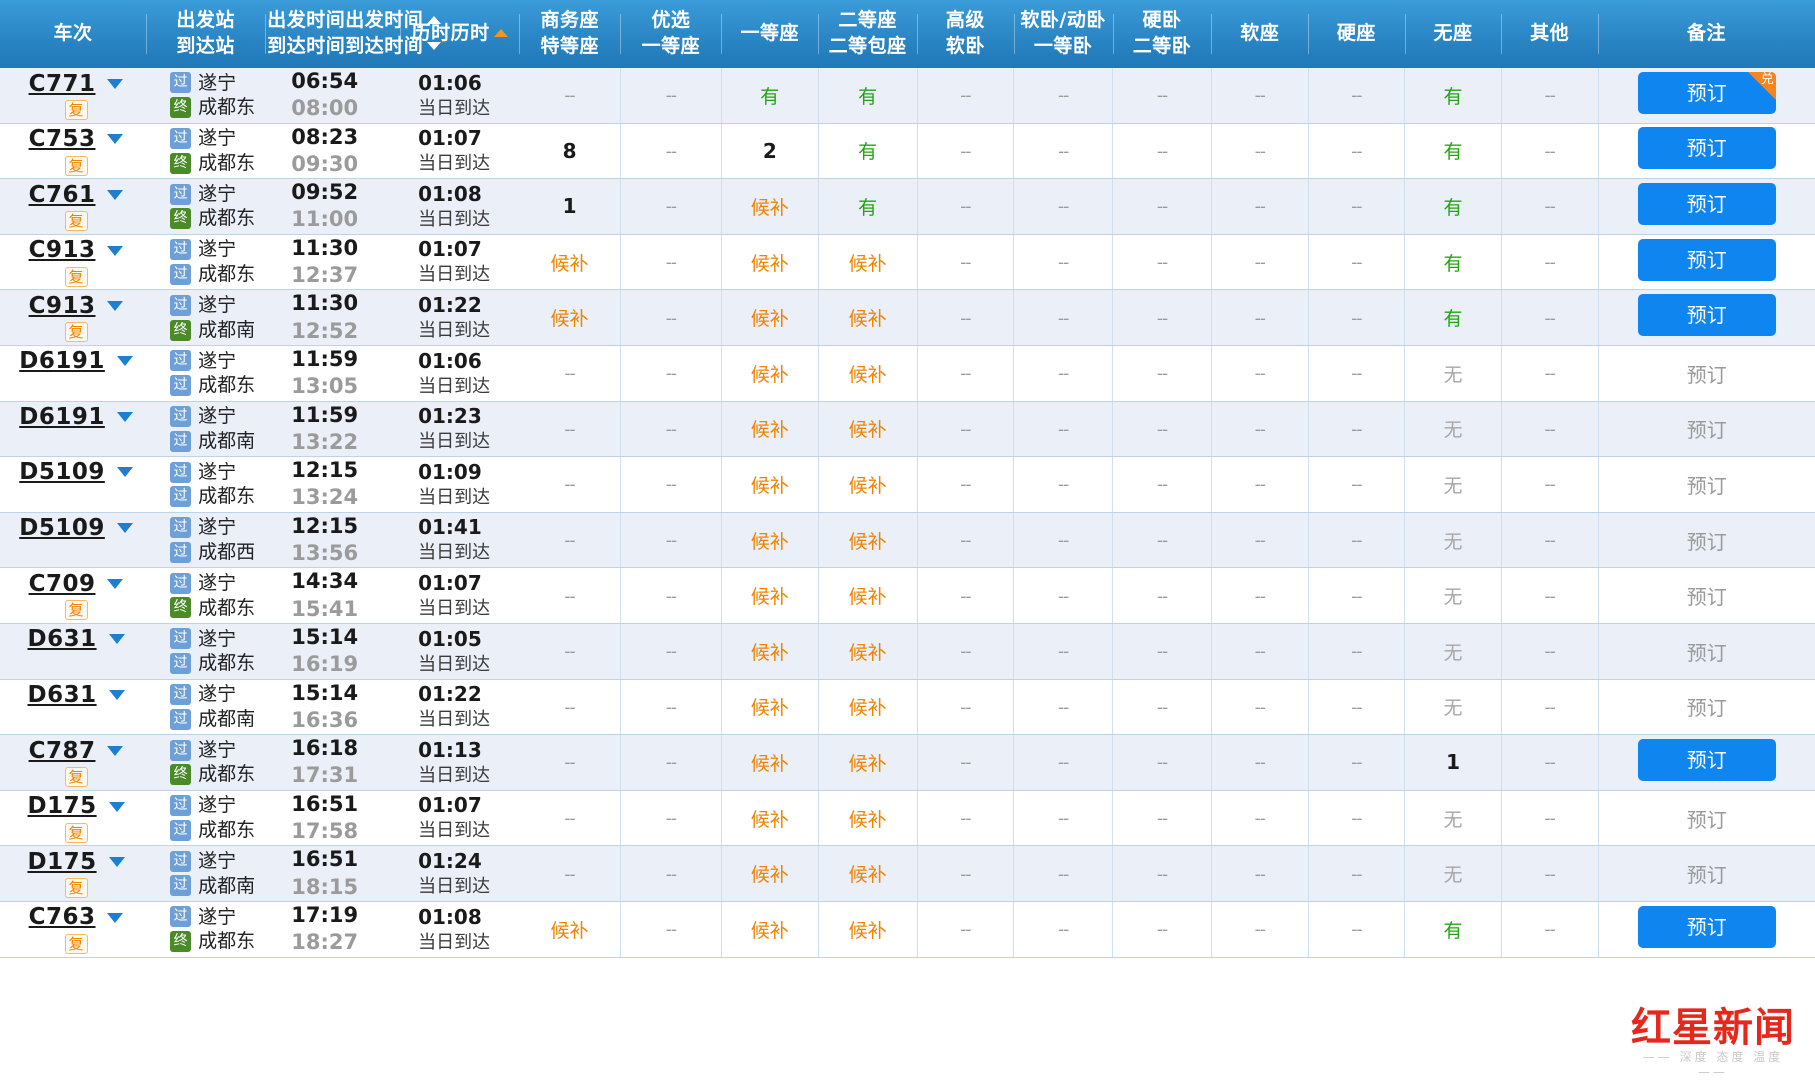 Image resolution: width=1815 pixels, height=1080 pixels. Describe the element at coordinates (450, 916) in the screenshot. I see `trip-duration: 01:08` at that location.